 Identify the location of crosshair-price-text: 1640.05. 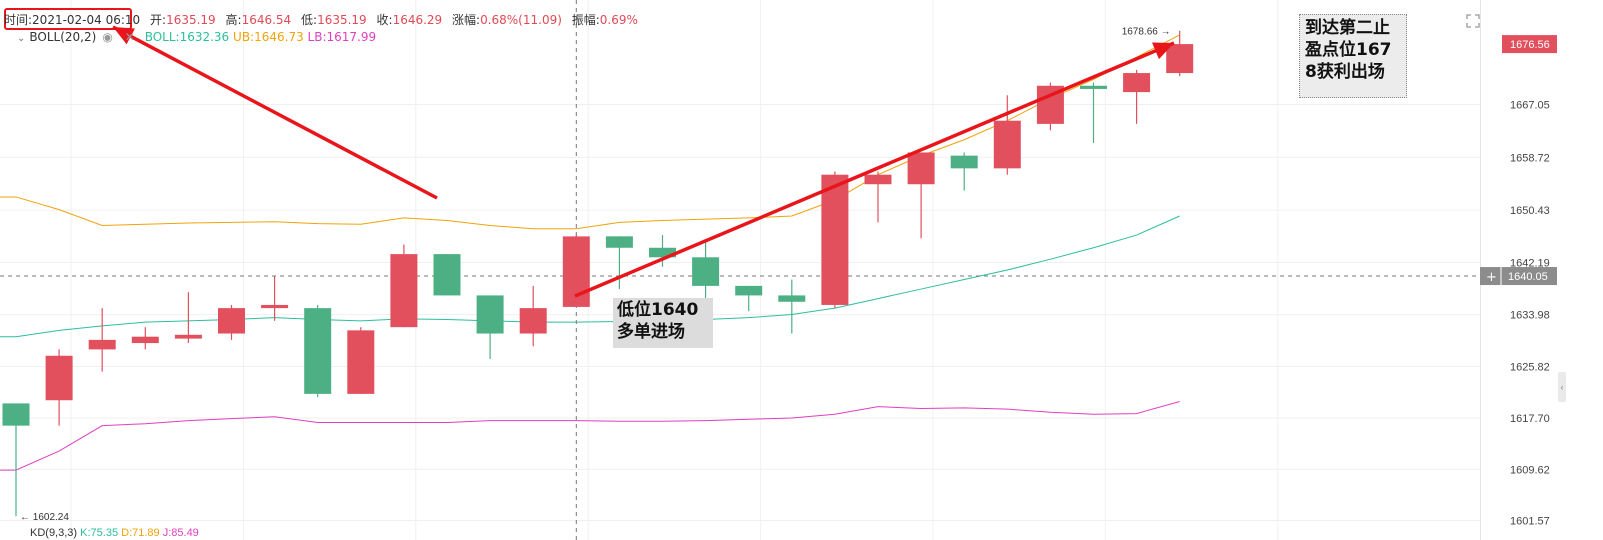
(1528, 277).